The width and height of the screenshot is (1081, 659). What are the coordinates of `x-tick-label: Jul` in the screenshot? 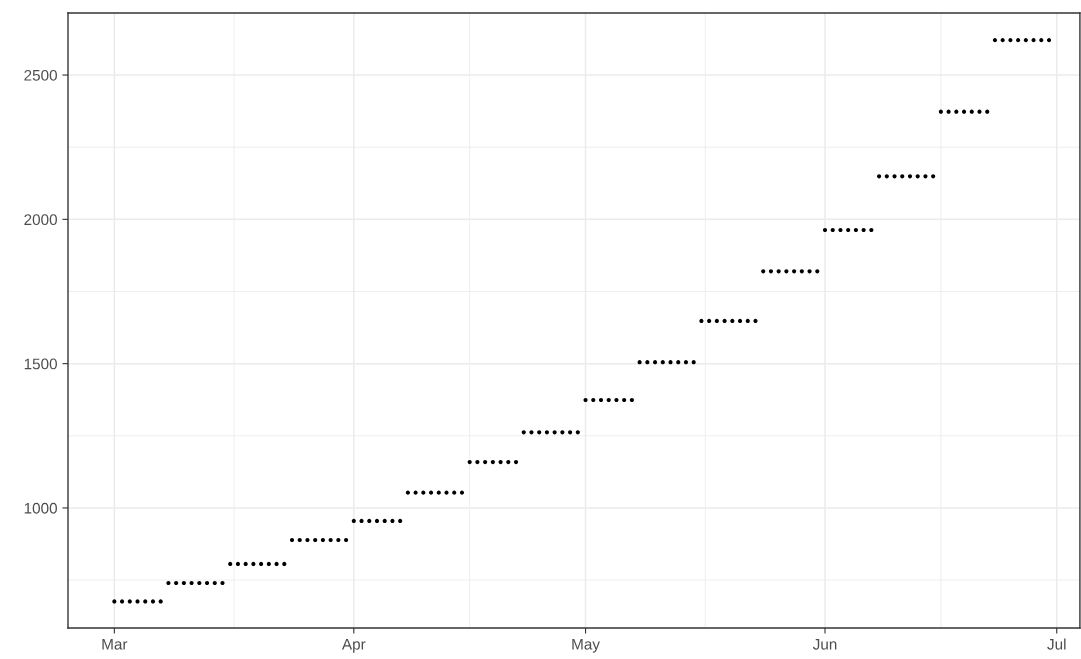 It's located at (1056, 644).